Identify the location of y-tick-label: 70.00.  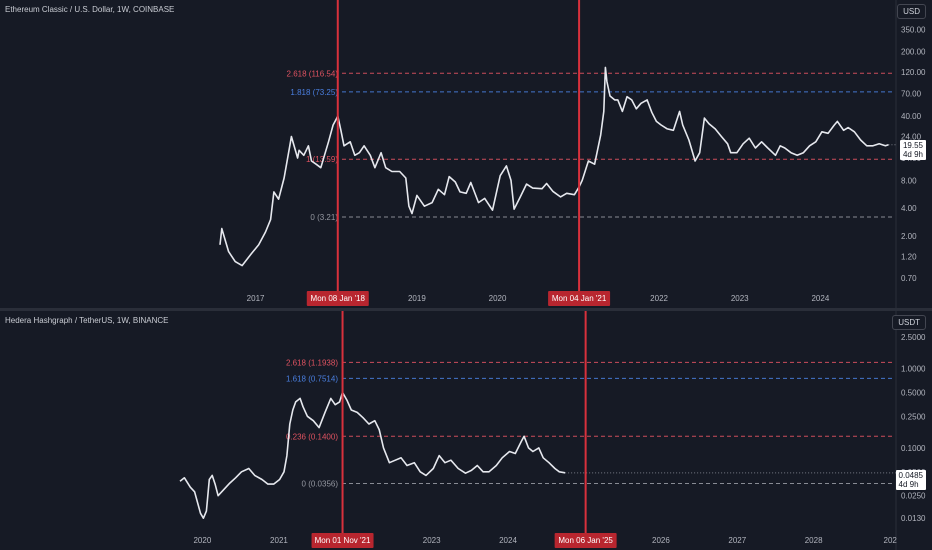
(911, 94).